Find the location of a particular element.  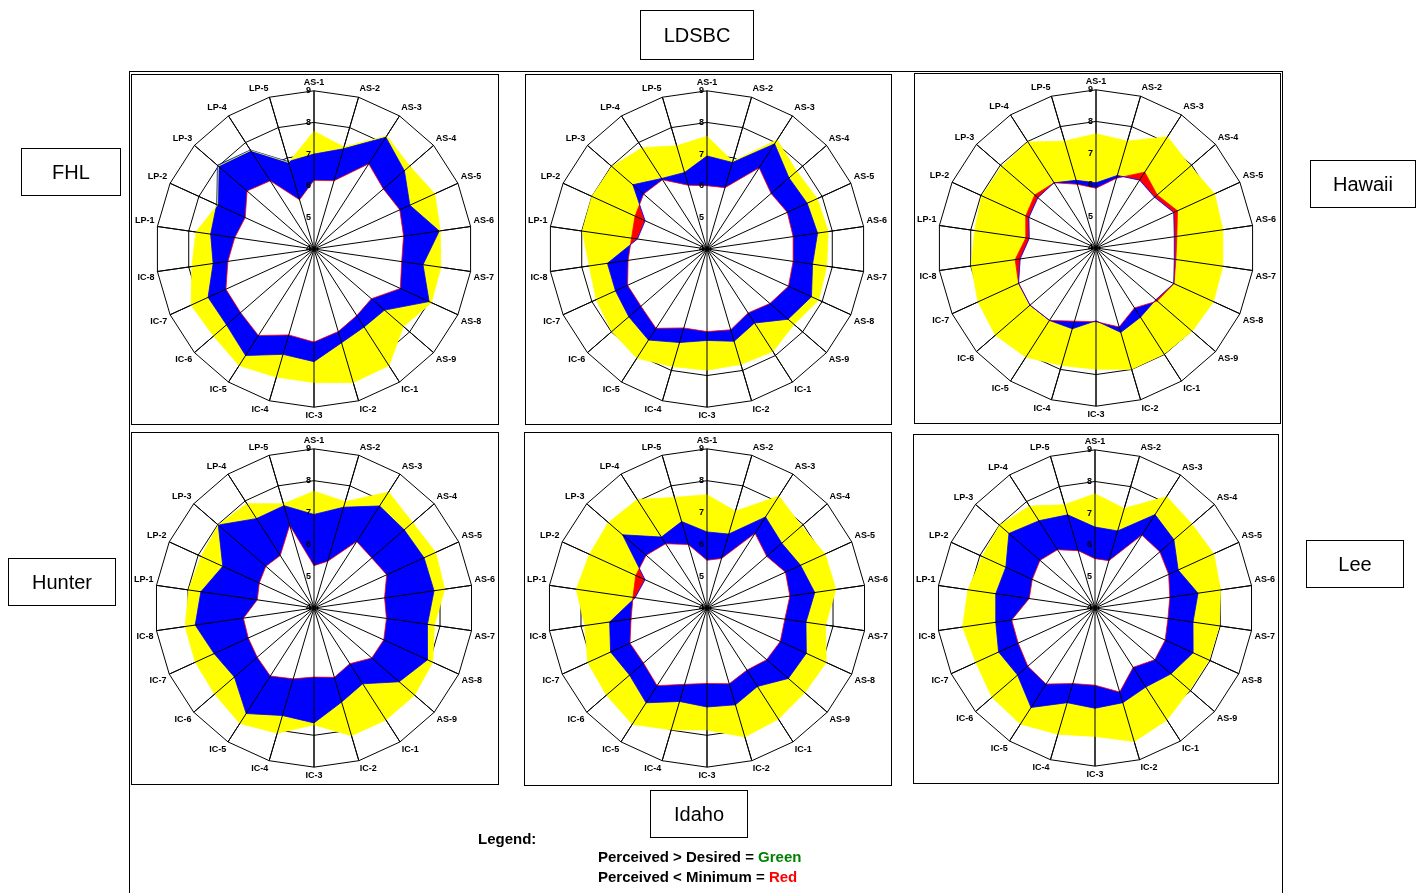

text: Perceived > Desired = Green is located at coordinates (700, 856).